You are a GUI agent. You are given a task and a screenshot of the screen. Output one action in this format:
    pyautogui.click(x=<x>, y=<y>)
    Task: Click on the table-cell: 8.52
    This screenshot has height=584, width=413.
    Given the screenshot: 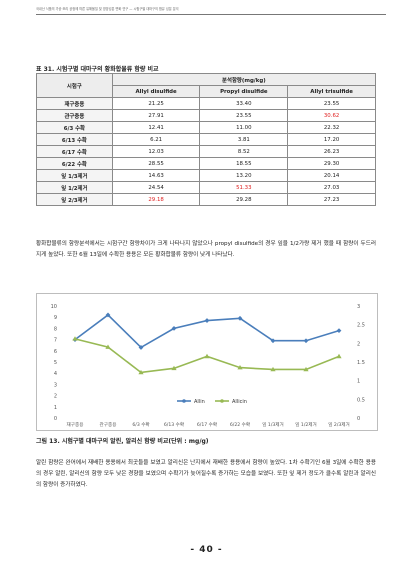 What is the action you would take?
    pyautogui.click(x=244, y=151)
    